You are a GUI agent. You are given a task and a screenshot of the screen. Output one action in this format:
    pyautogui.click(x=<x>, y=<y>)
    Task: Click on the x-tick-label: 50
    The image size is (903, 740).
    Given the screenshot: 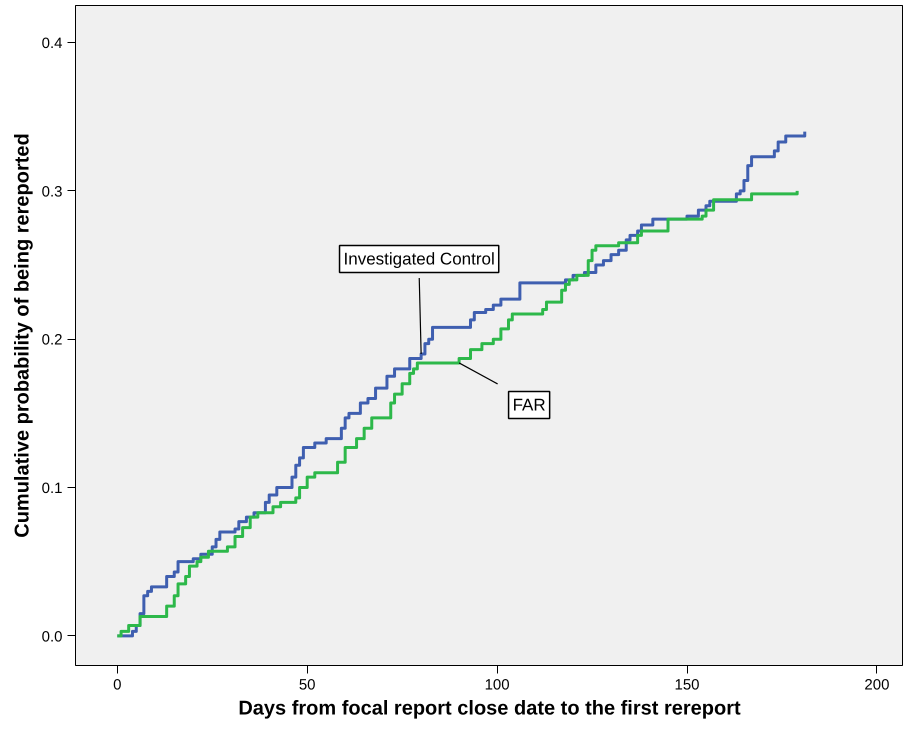 What is the action you would take?
    pyautogui.click(x=307, y=685)
    